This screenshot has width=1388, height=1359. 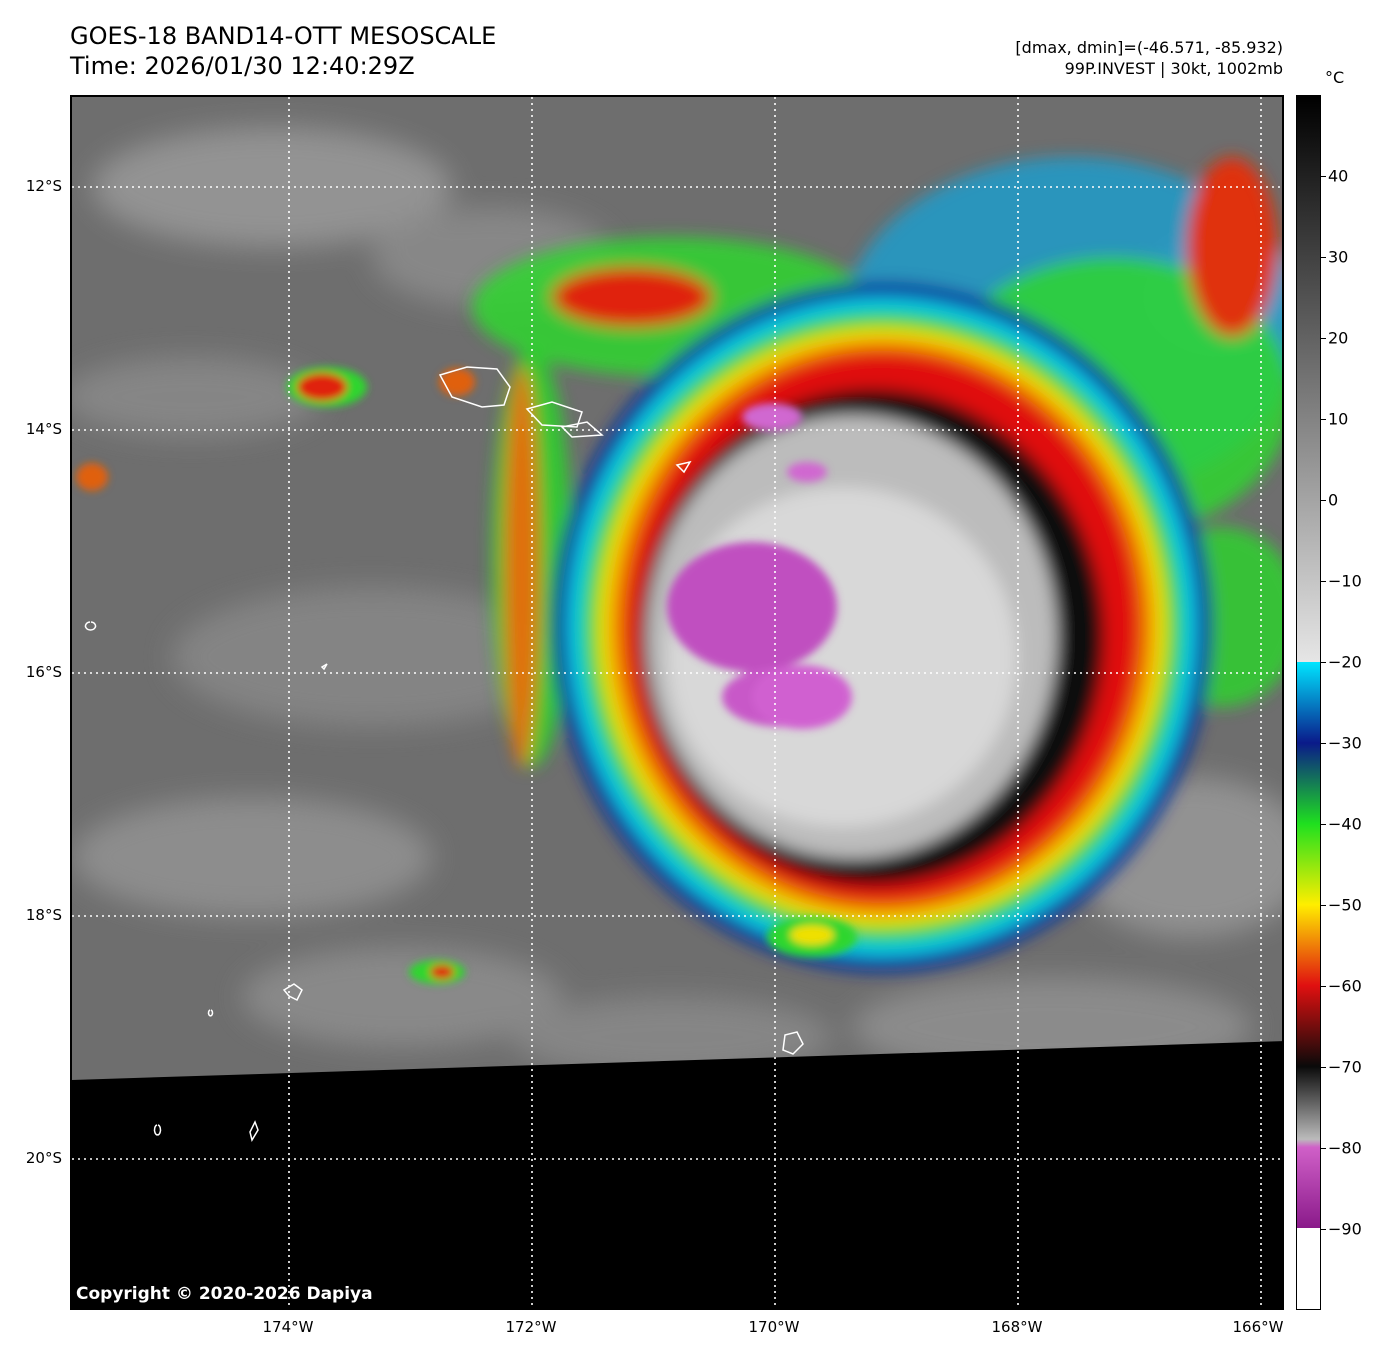 I want to click on dmax-dmin-info: [dmax, dmin]=(-46.571, -85.932), so click(x=1149, y=47).